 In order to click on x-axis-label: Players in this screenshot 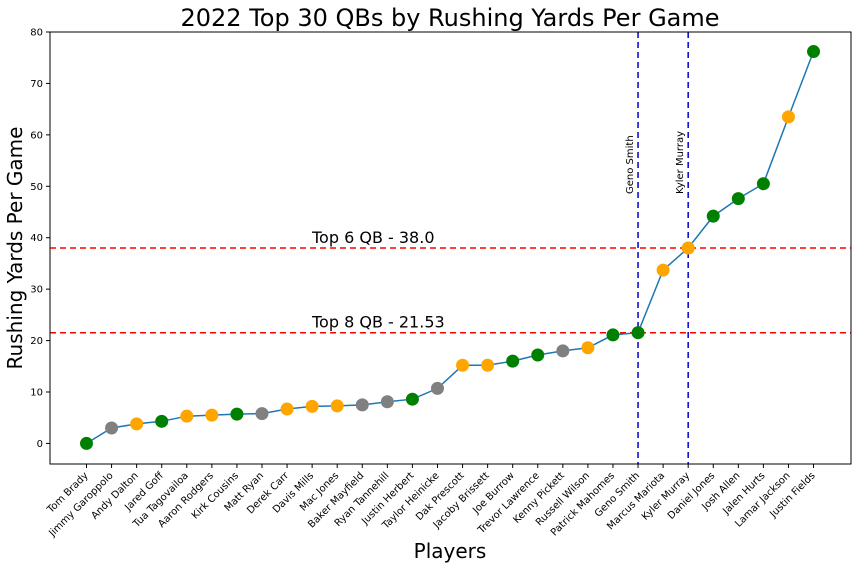, I will do `click(450, 551)`.